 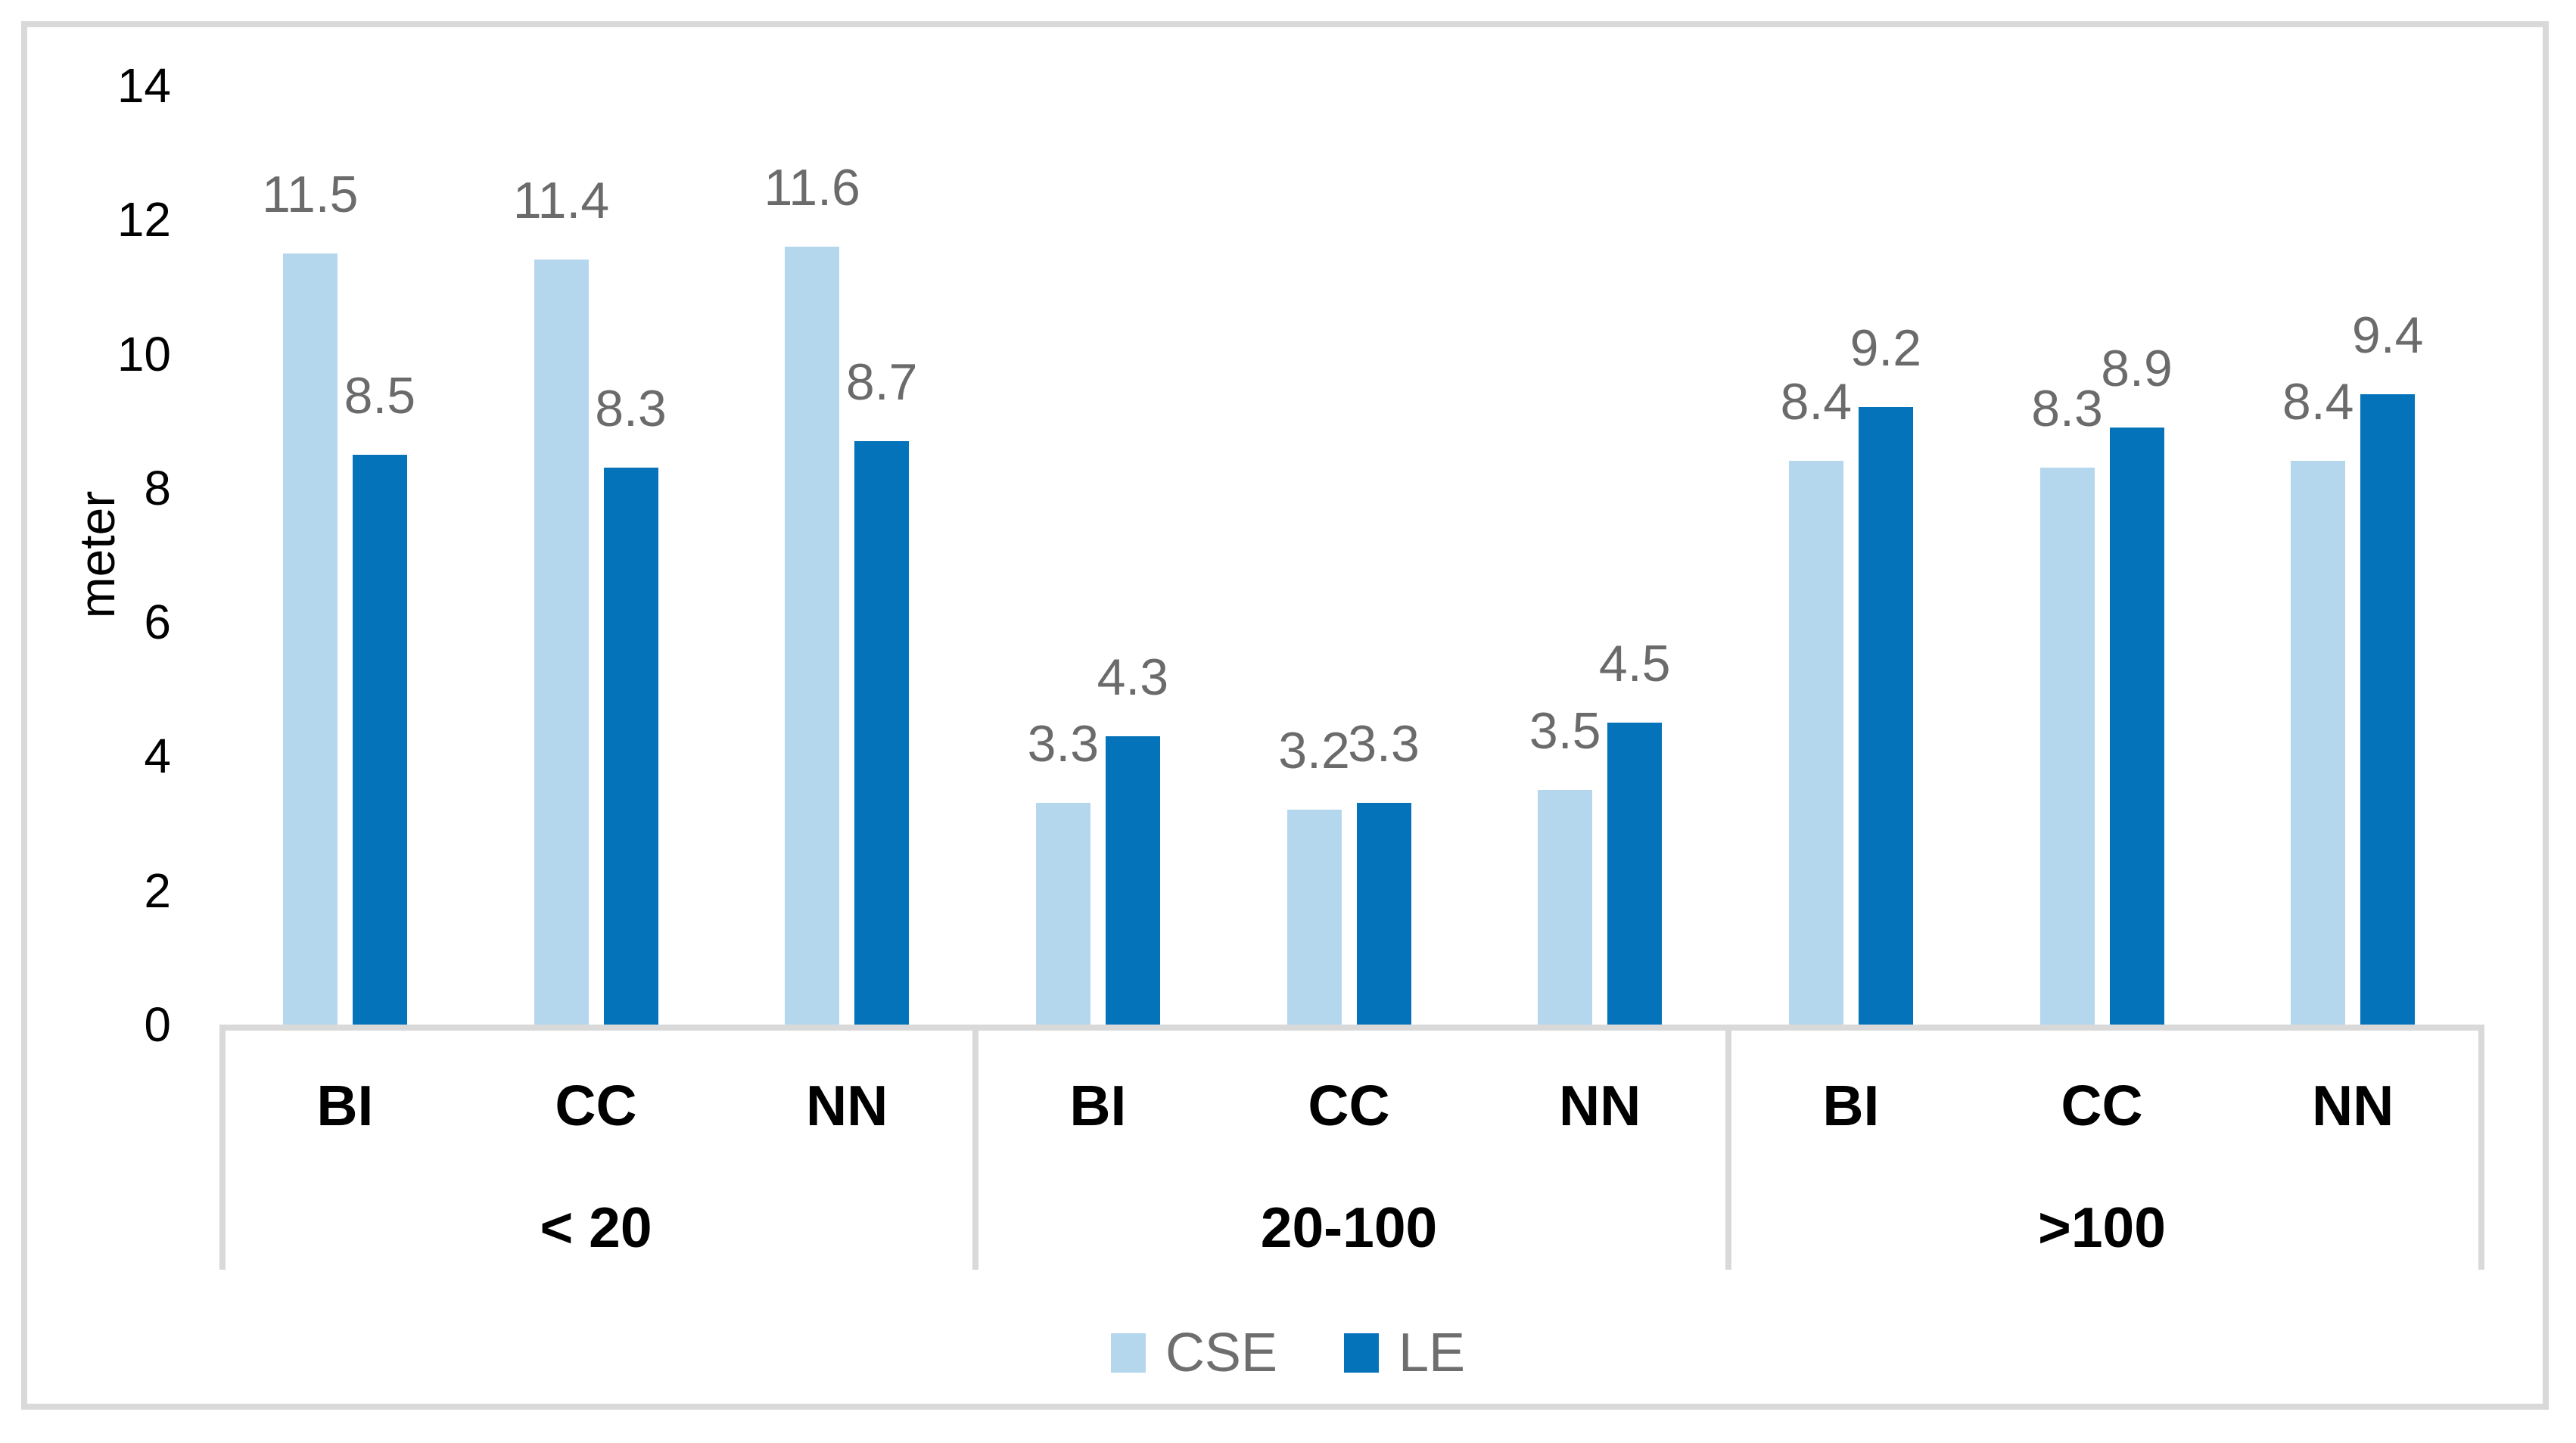 I want to click on x-axis-line, so click(x=1351, y=1028).